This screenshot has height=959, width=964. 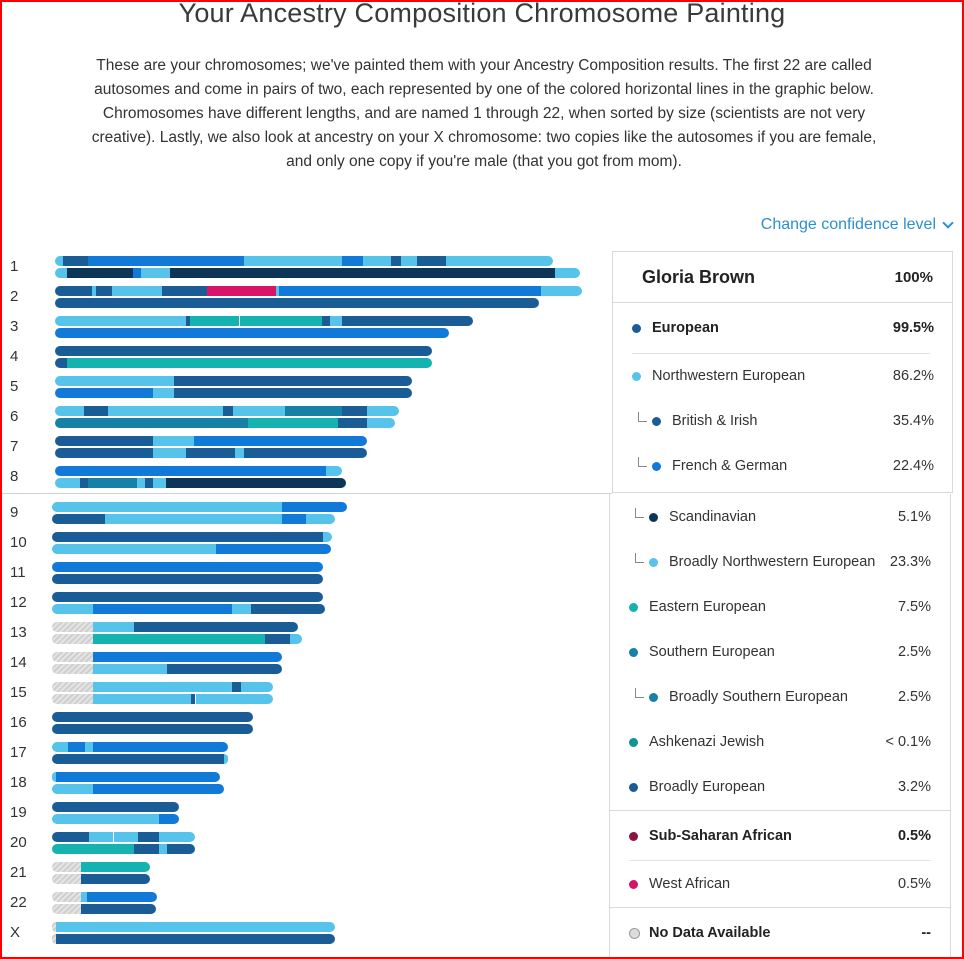 What do you see at coordinates (482, 330) in the screenshot?
I see `population-row: European 99.5%` at bounding box center [482, 330].